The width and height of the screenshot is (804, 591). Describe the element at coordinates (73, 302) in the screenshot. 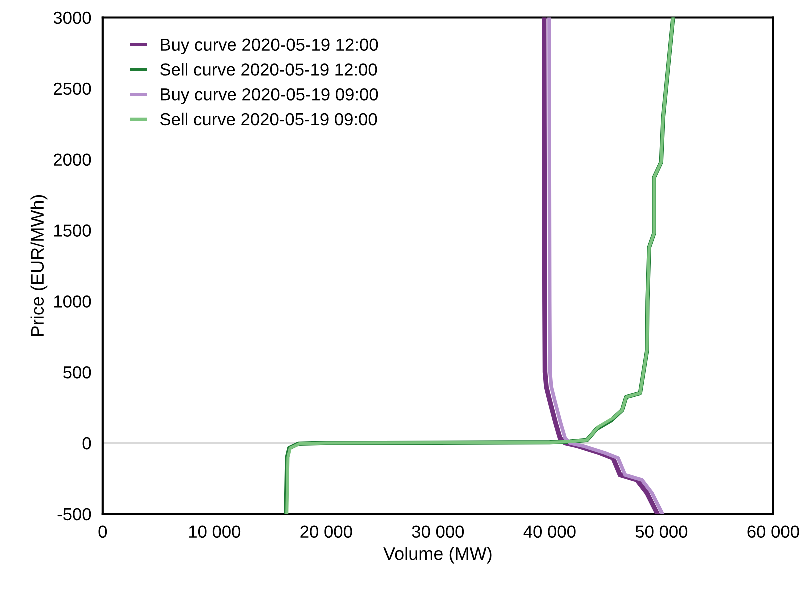

I see `y-tick-label: 1000` at that location.